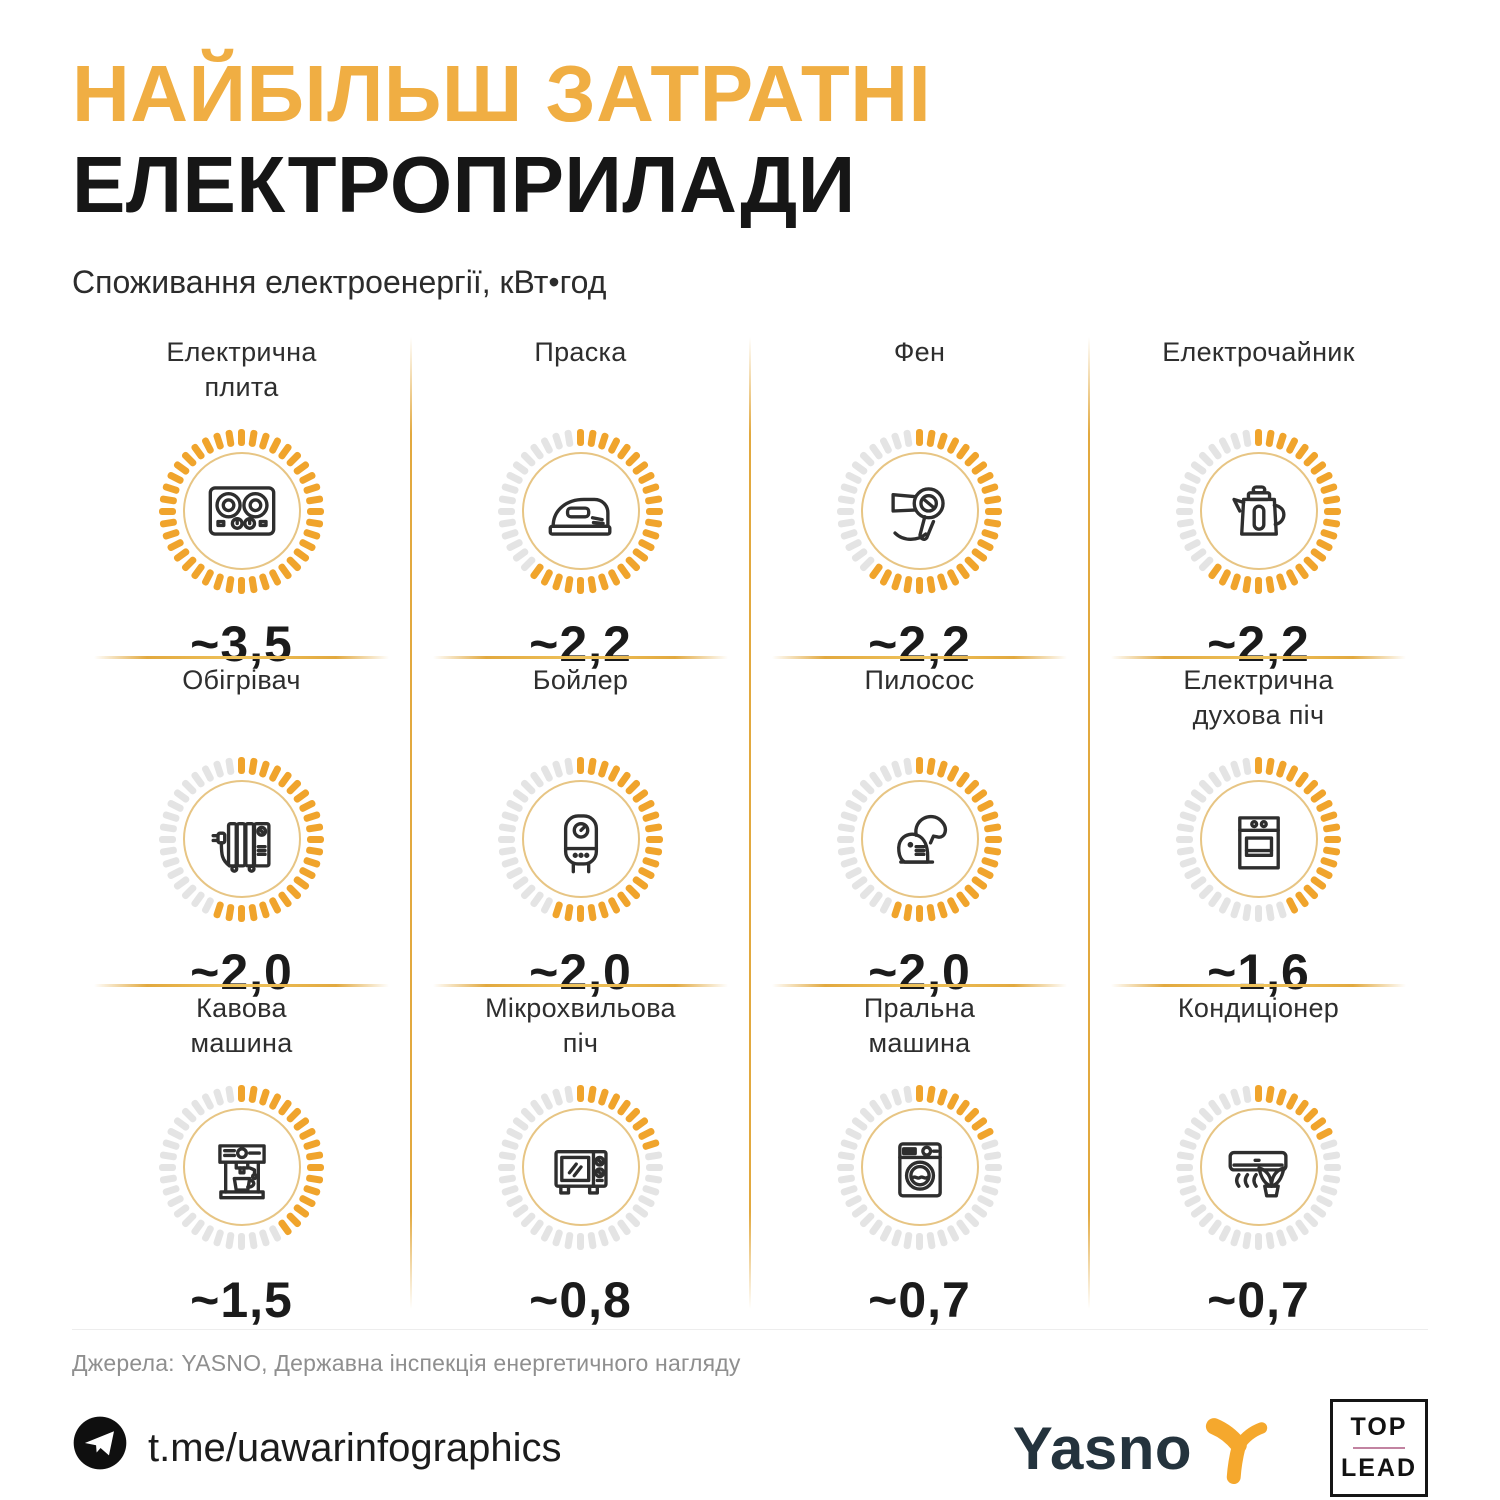  What do you see at coordinates (581, 511) in the screenshot?
I see `iron-icon` at bounding box center [581, 511].